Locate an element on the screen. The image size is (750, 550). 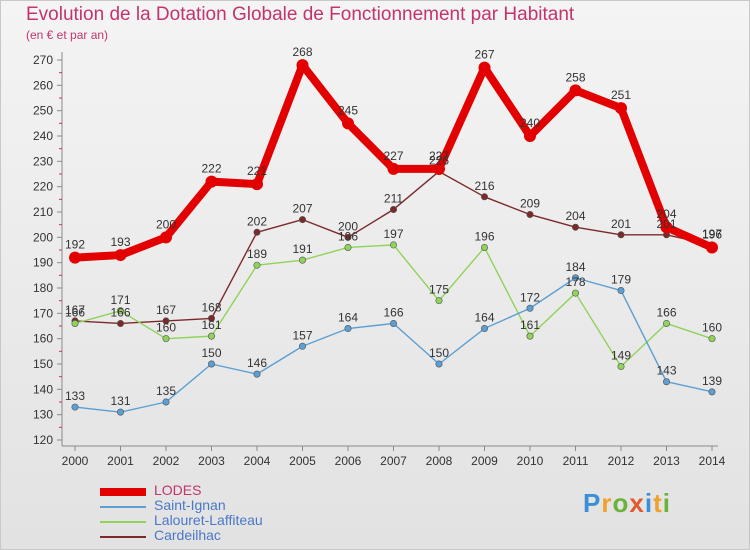
data-label-lalouret-laffiteau-2012: 149 is located at coordinates (621, 356).